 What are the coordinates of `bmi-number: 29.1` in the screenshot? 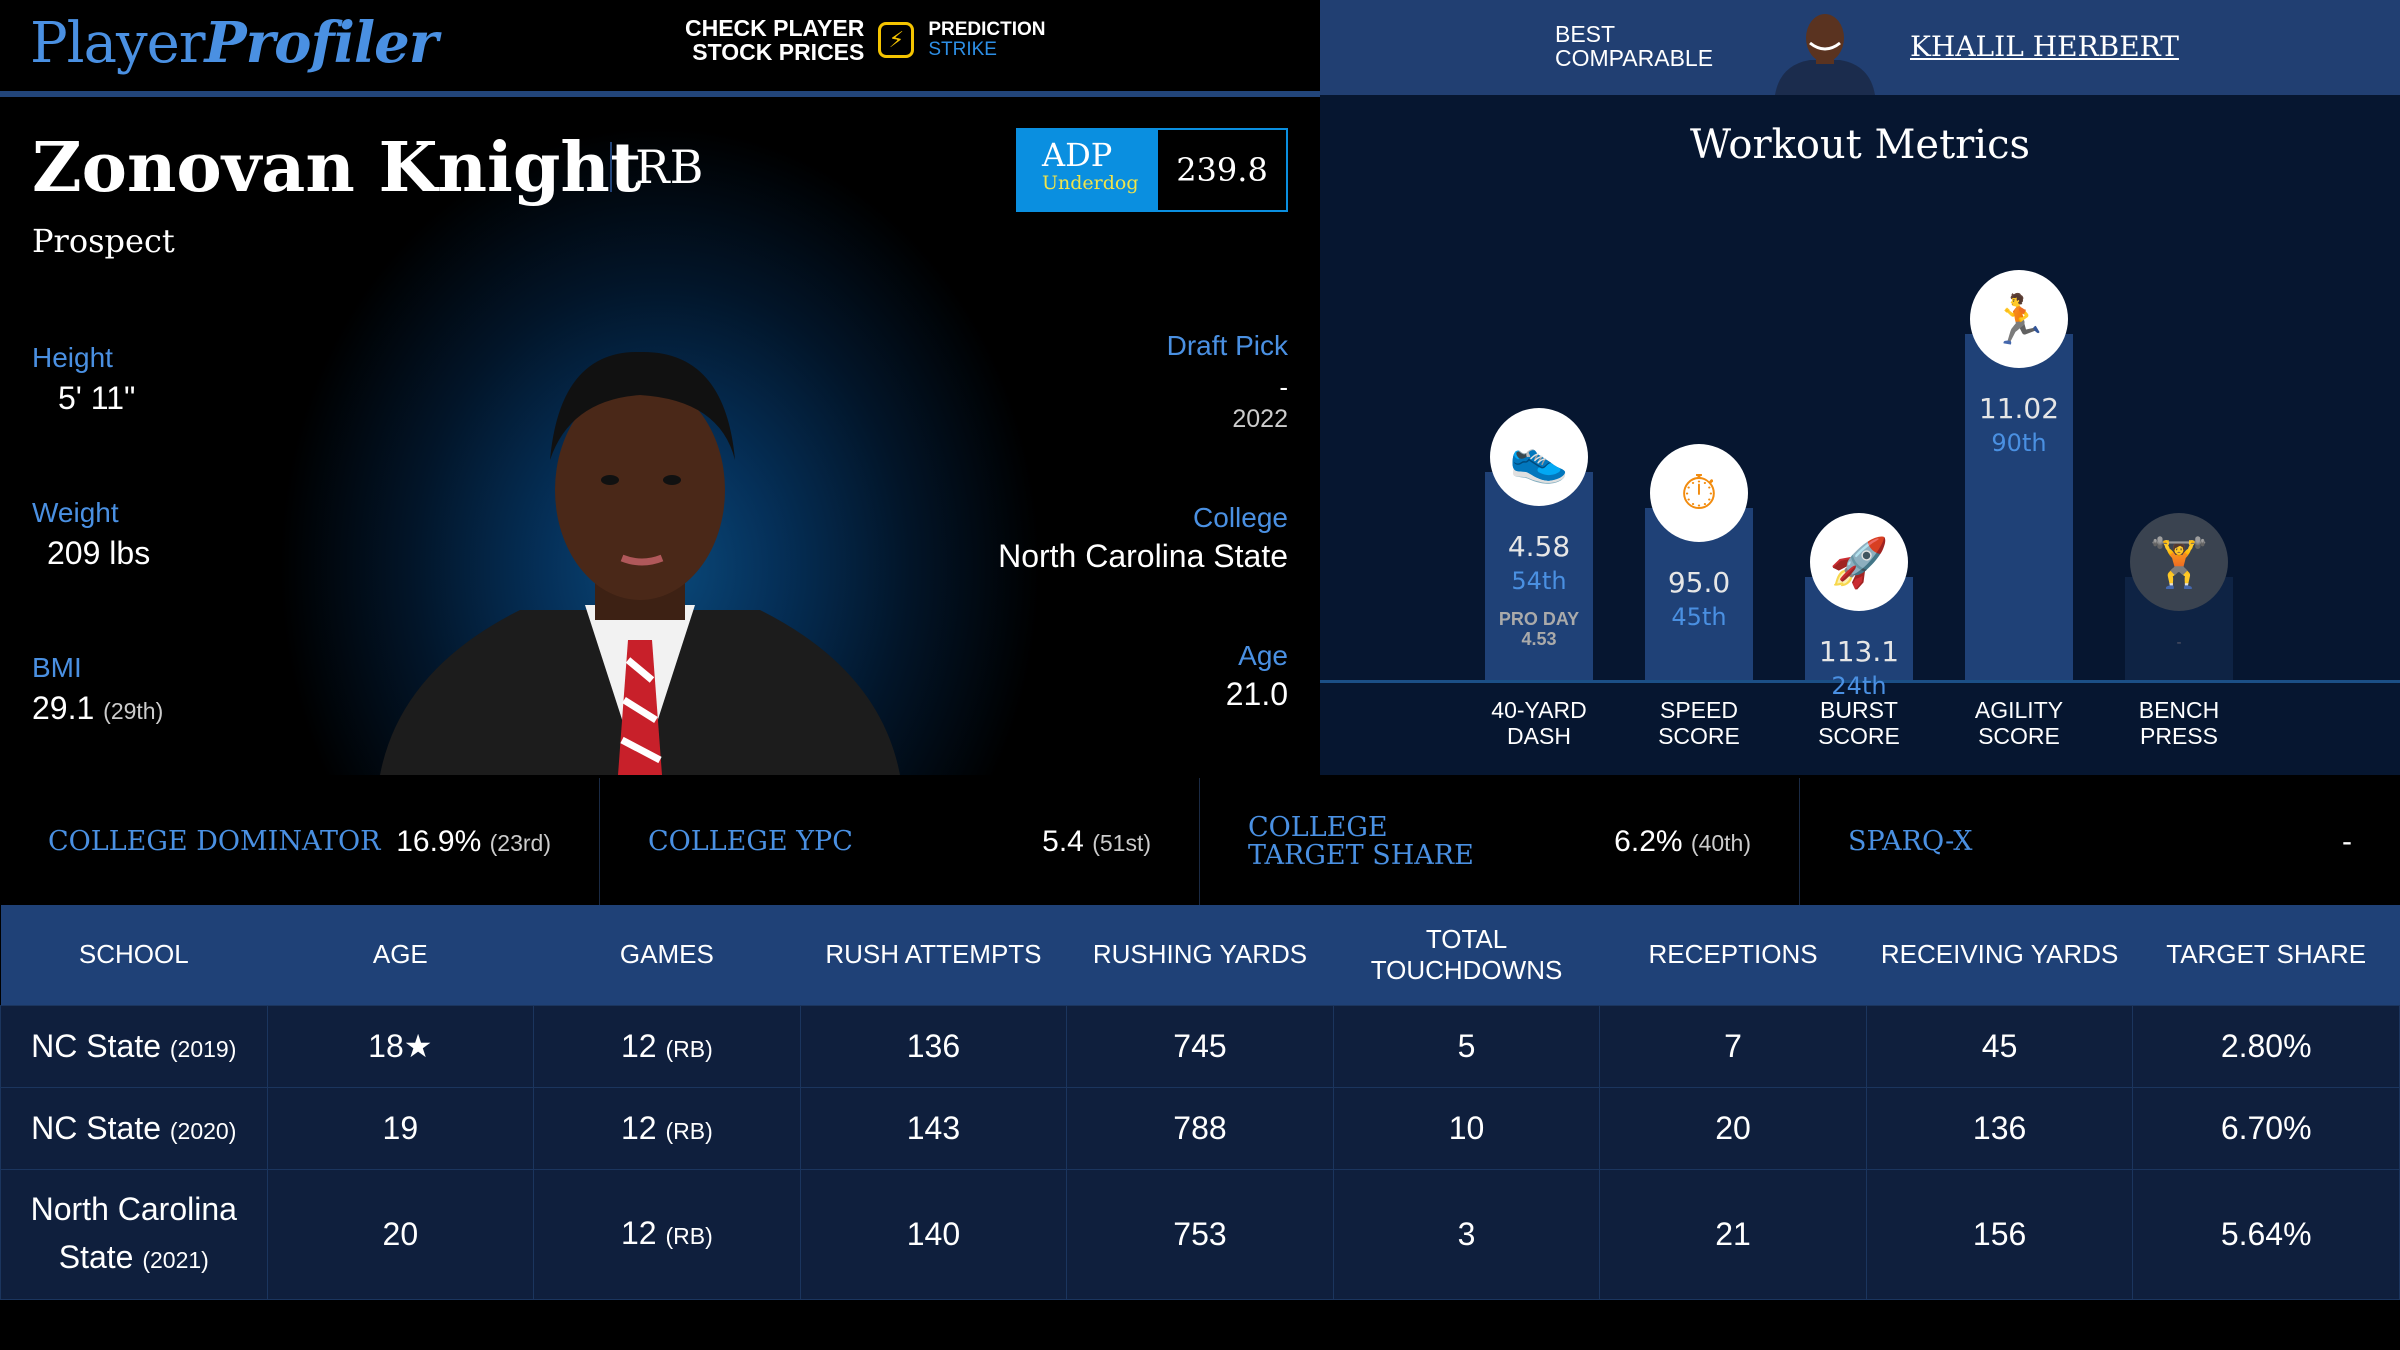 It's located at (63, 708).